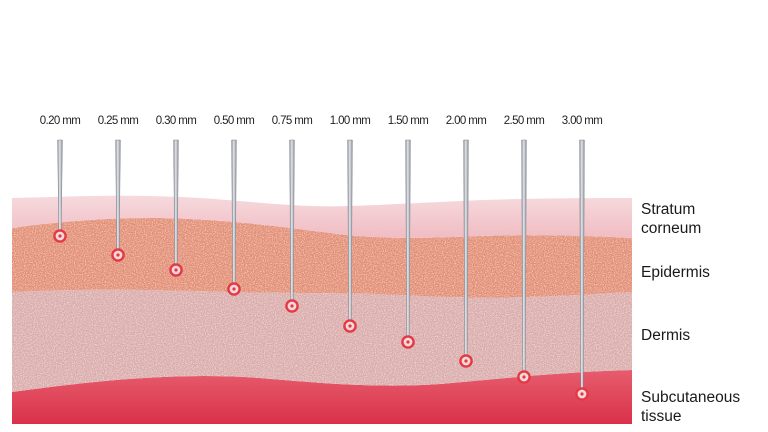  Describe the element at coordinates (350, 224) in the screenshot. I see `needle-6: 1.00 mm` at that location.